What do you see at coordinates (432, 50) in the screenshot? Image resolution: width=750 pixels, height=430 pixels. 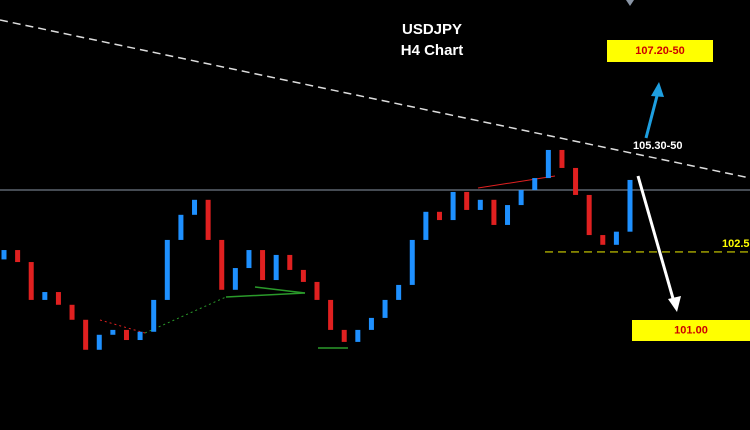 I see `chart-subtitle: H4 Chart` at bounding box center [432, 50].